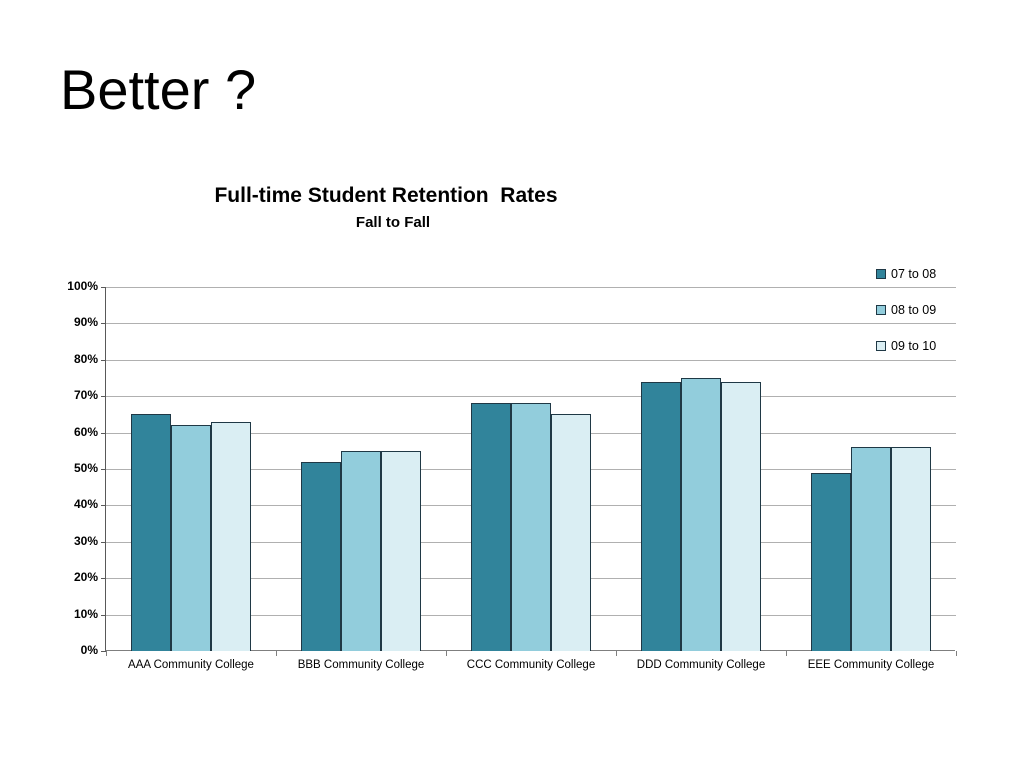  What do you see at coordinates (89, 650) in the screenshot?
I see `y-axis-label: 0%` at bounding box center [89, 650].